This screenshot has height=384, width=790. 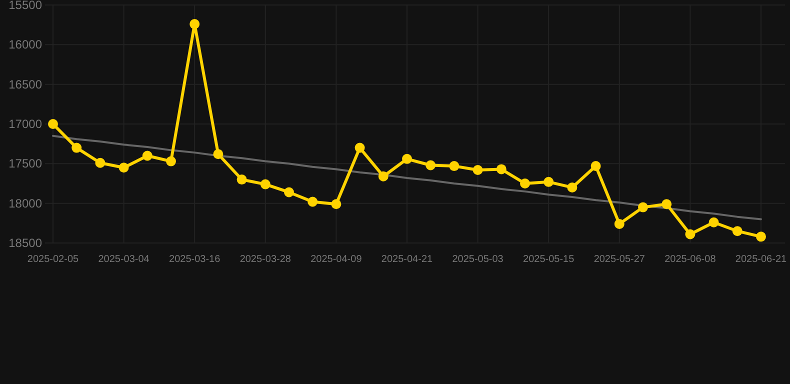 I want to click on x-tick-label: 2025-03-04, so click(x=124, y=259).